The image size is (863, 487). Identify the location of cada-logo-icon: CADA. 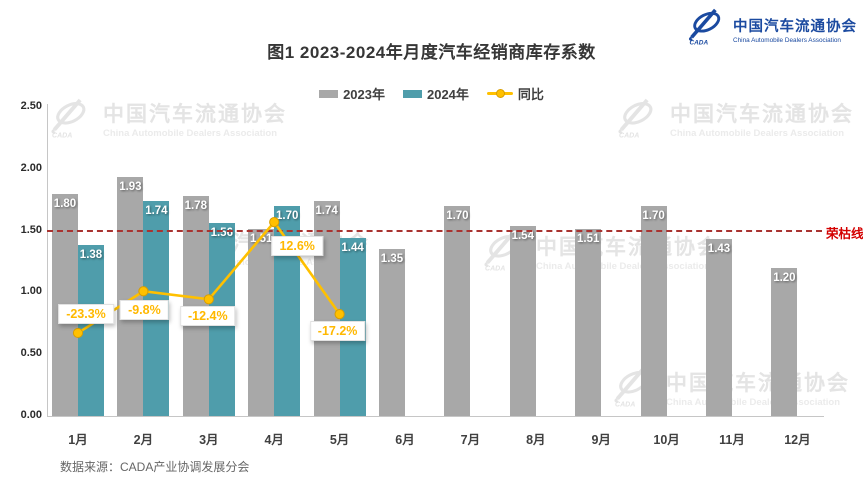
(706, 29).